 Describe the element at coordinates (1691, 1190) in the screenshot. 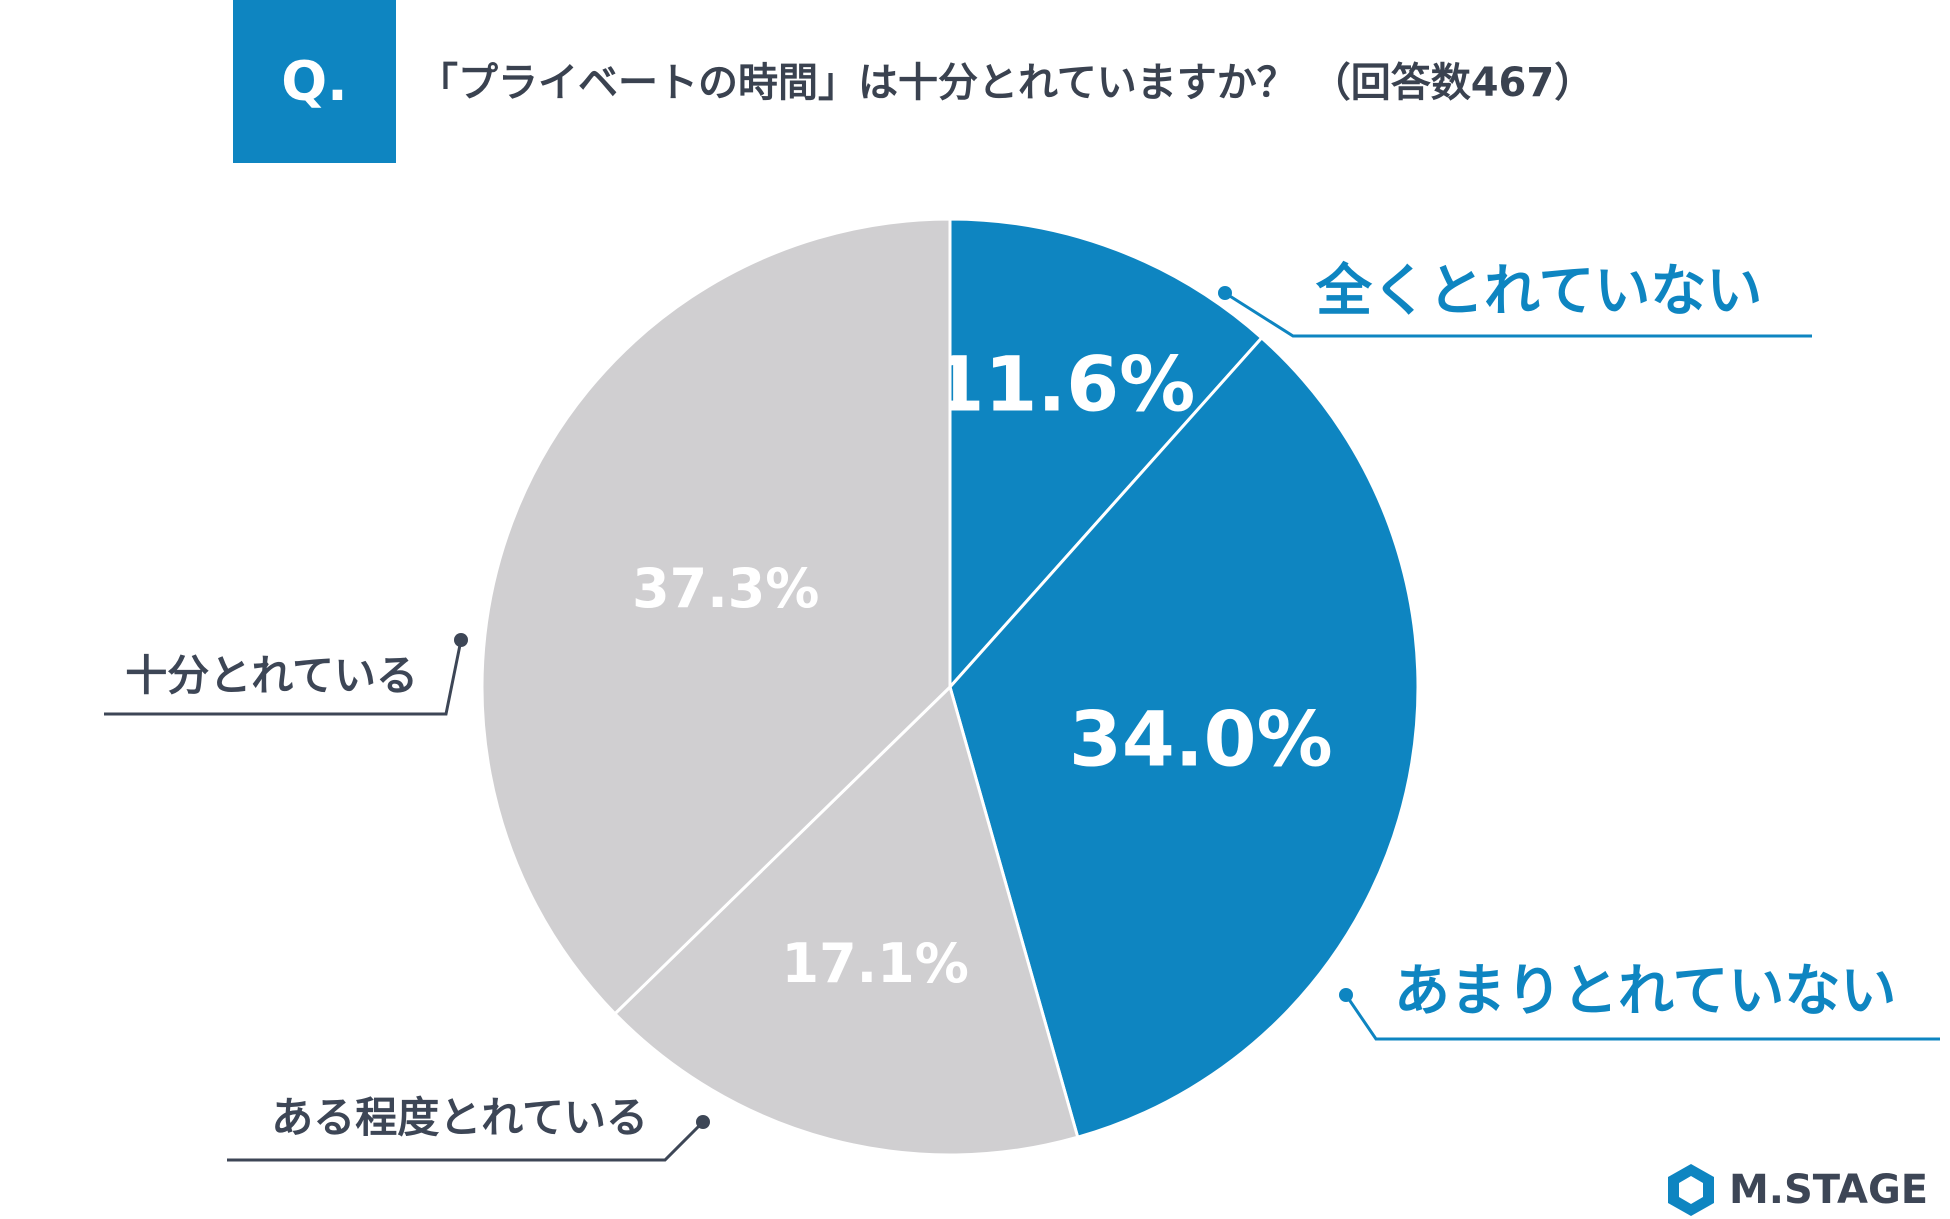

I see `m-stage-hexagon-icon` at that location.